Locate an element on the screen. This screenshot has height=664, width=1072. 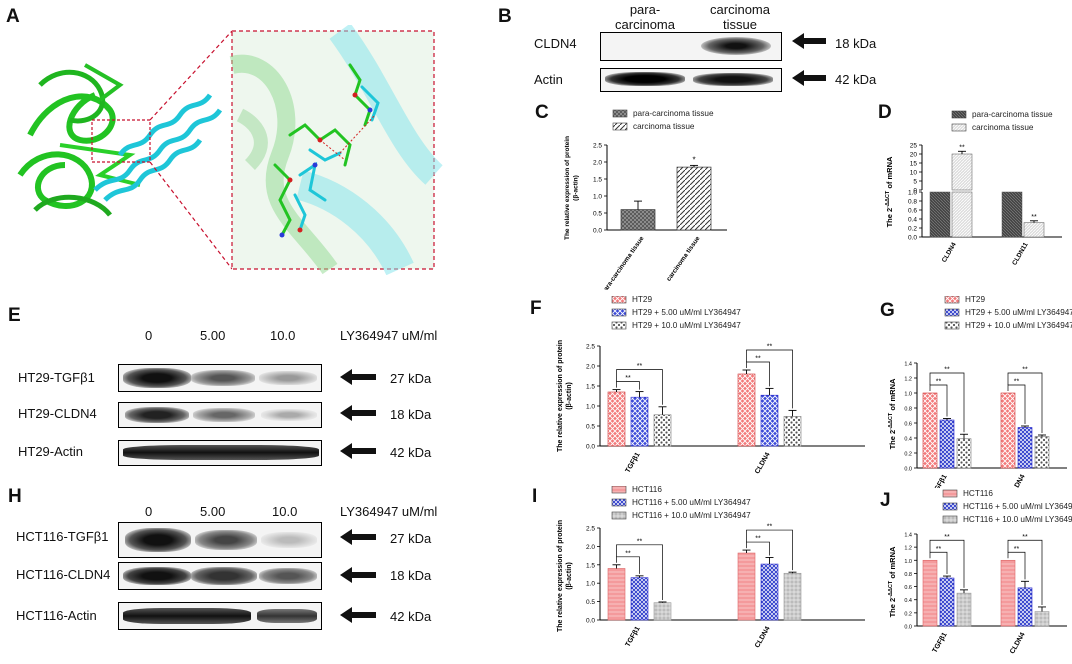
blot-e-dose: 5.00 is located at coordinates (213, 335).